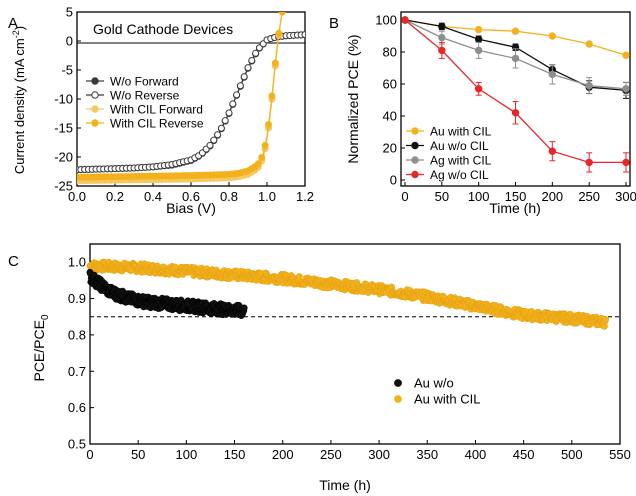 This screenshot has height=496, width=636. Describe the element at coordinates (69, 12) in the screenshot. I see `panel-a-y-tick-label: 5` at that location.